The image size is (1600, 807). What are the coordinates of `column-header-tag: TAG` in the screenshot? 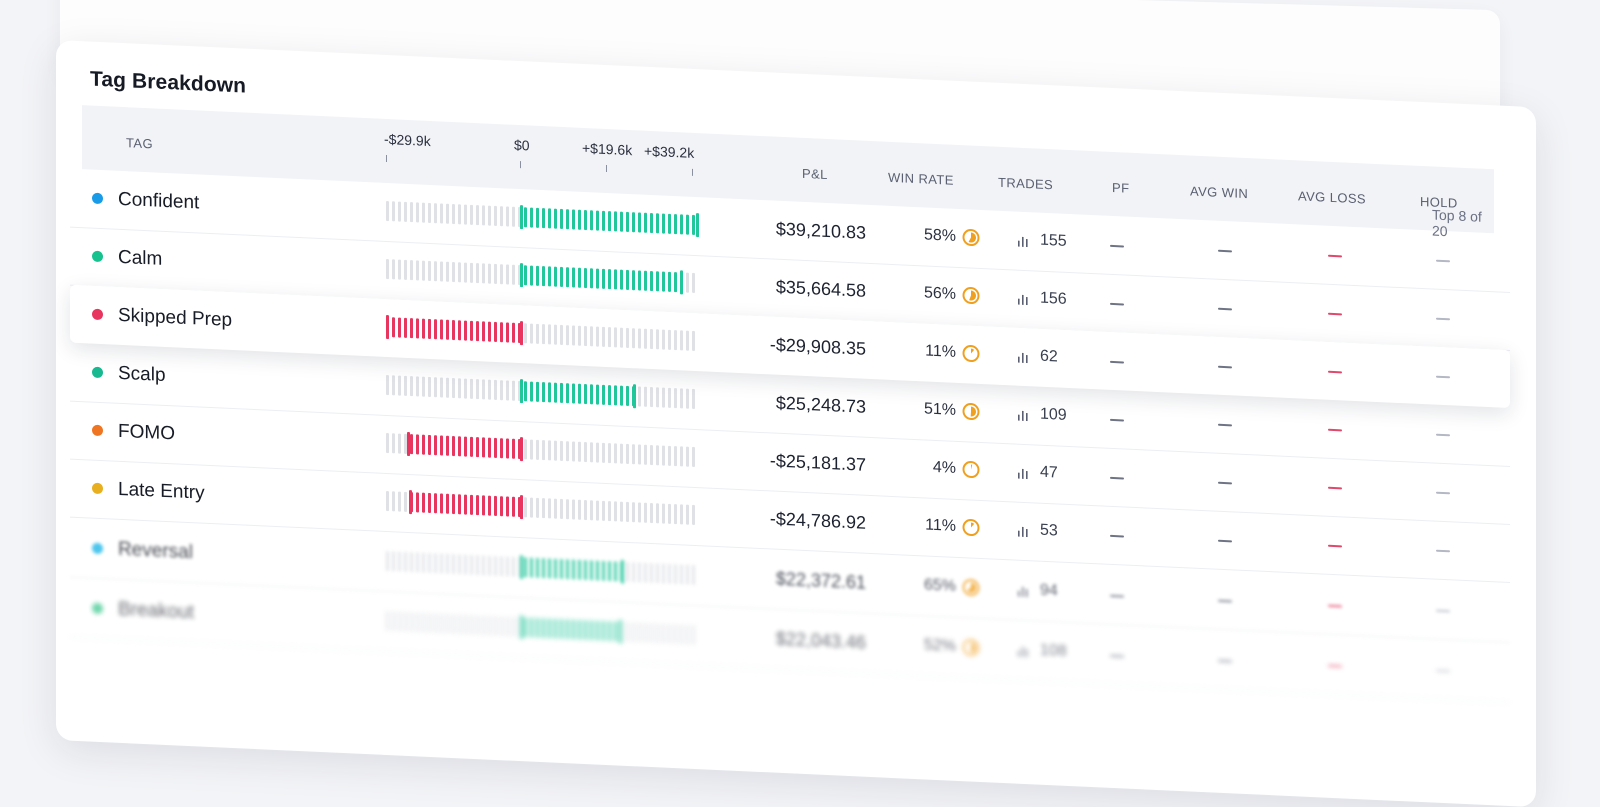 It's located at (139, 143).